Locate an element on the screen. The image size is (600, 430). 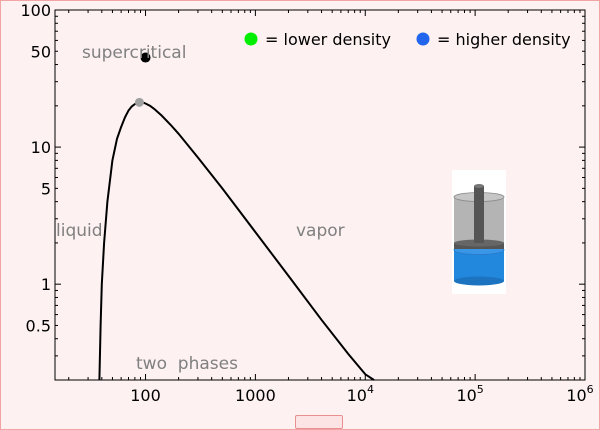
x-tick-label: 10⁶ is located at coordinates (579, 394).